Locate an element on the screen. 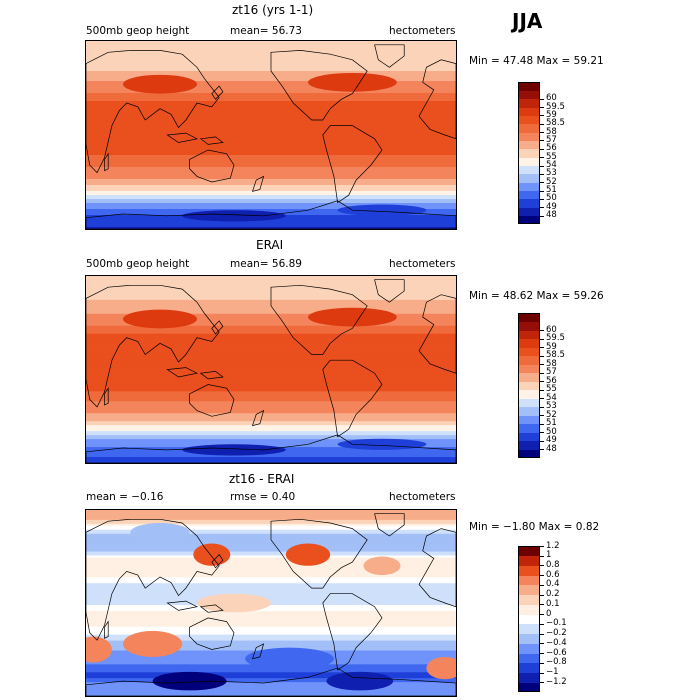  colorbar-label: 59 is located at coordinates (551, 346).